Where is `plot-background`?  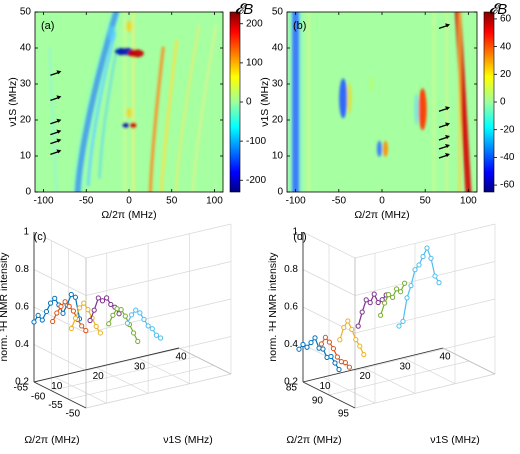 plot-background is located at coordinates (129, 102).